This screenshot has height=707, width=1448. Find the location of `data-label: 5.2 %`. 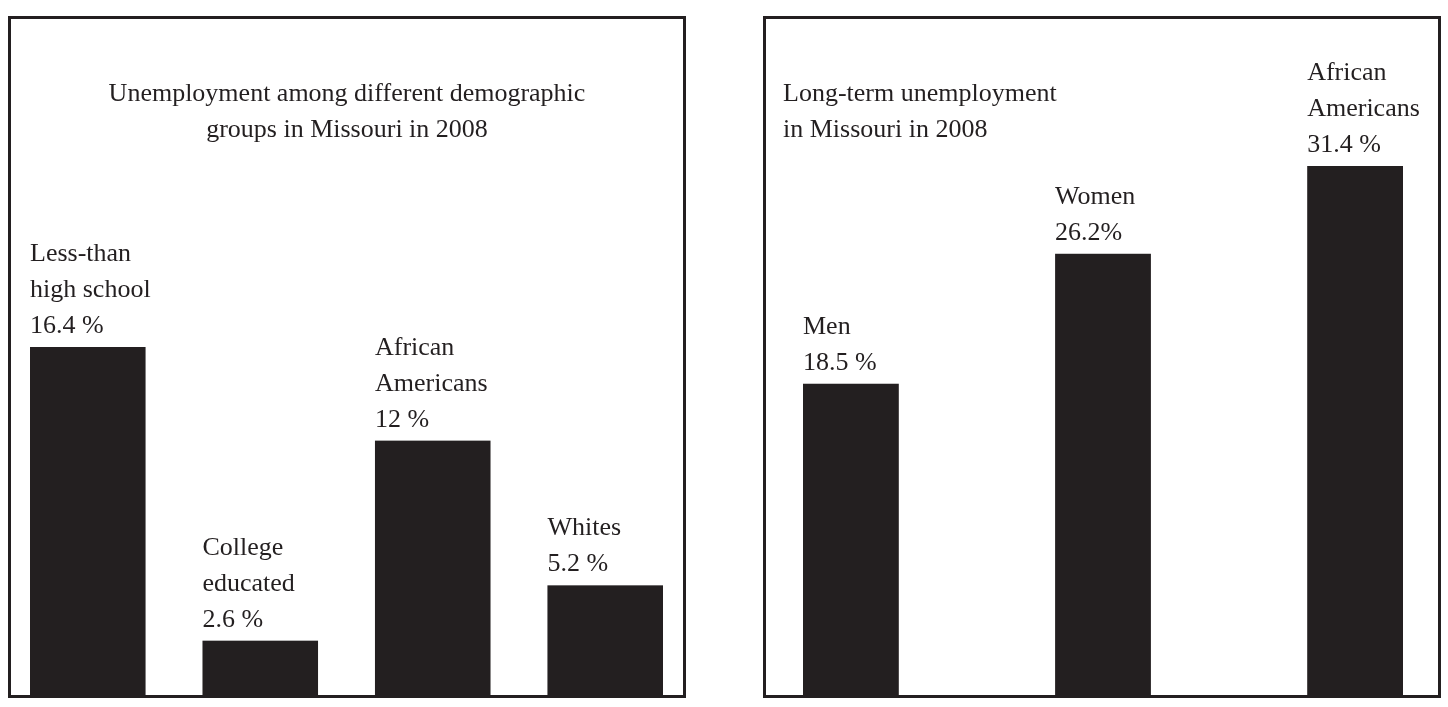

data-label: 5.2 % is located at coordinates (578, 563).